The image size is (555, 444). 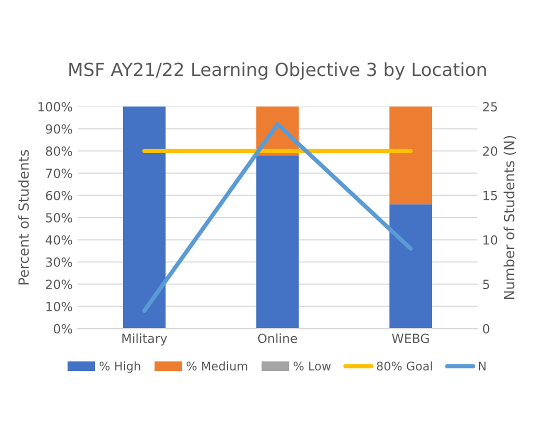 I want to click on y-tick-label: 100%, so click(x=55, y=107).